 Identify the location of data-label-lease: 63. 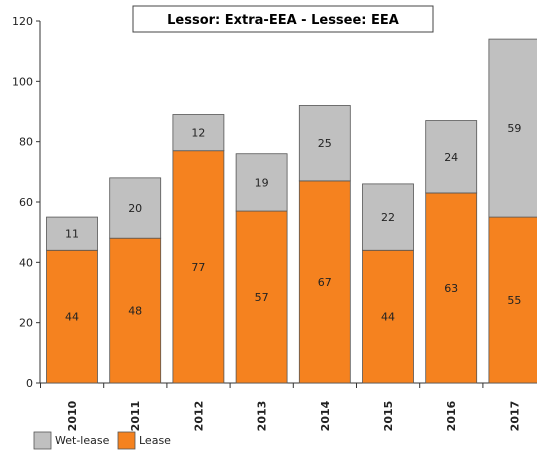
(451, 288).